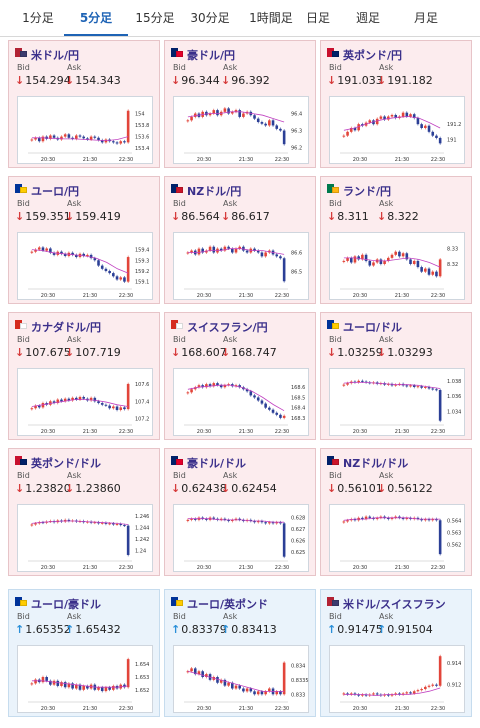 This screenshot has width=480, height=728. I want to click on y-tick-label: 153.6, so click(142, 138).